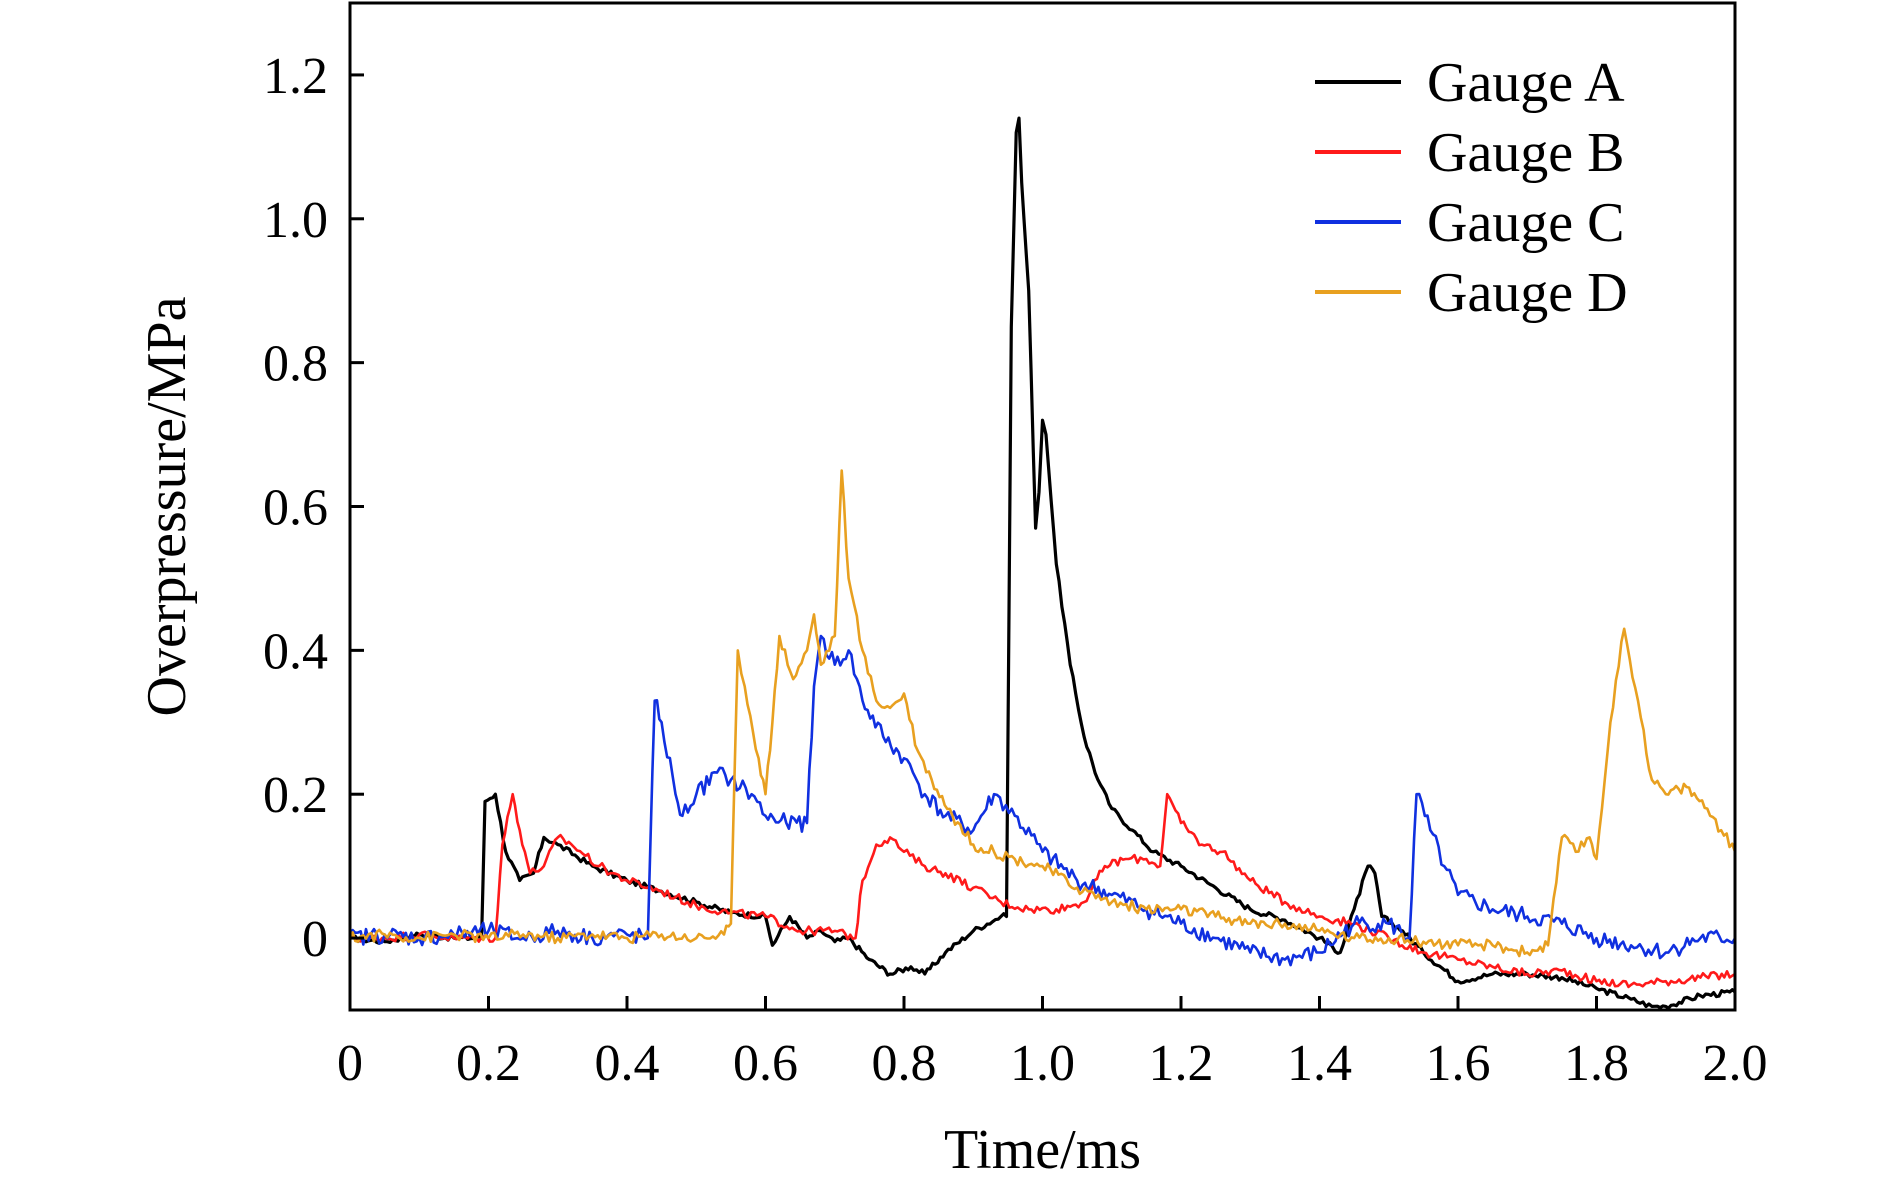 The width and height of the screenshot is (1890, 1182). What do you see at coordinates (1458, 1063) in the screenshot?
I see `x-tick-label: 1.6` at bounding box center [1458, 1063].